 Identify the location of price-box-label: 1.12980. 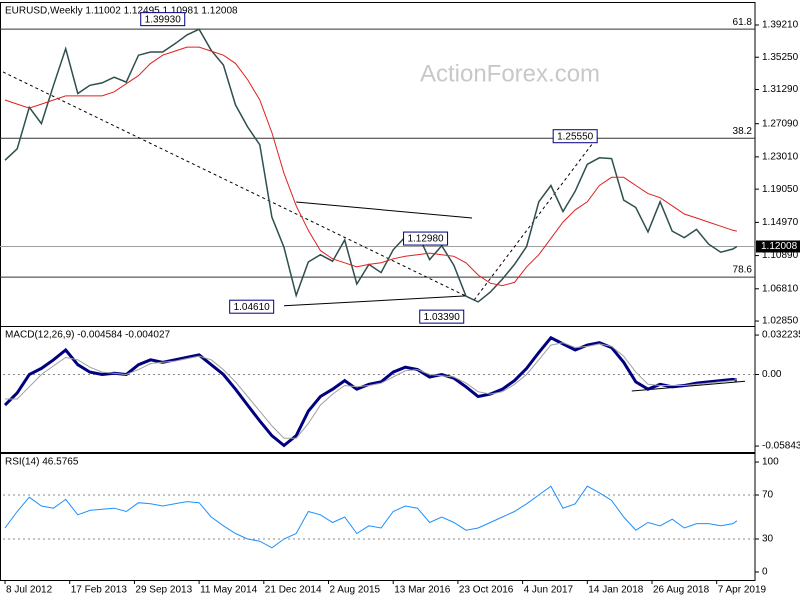
(425, 239).